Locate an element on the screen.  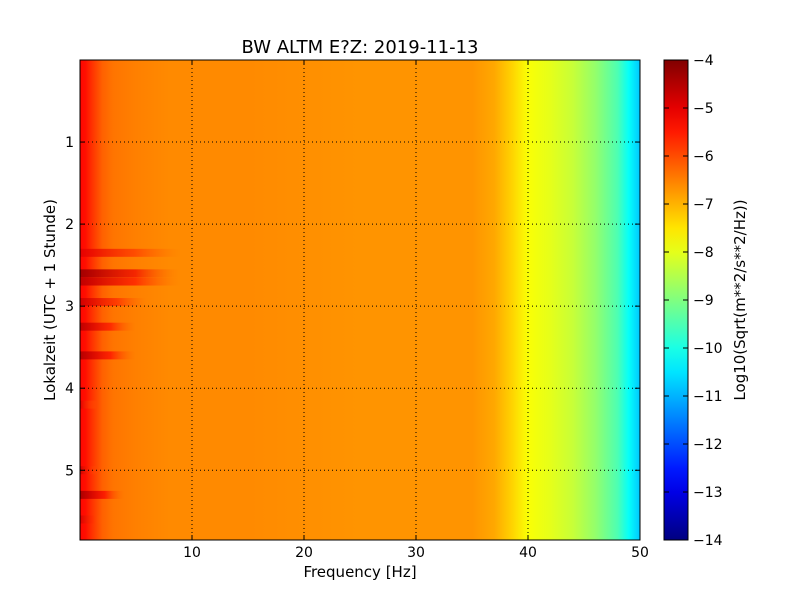
y-tick-label: 4 is located at coordinates (69, 389).